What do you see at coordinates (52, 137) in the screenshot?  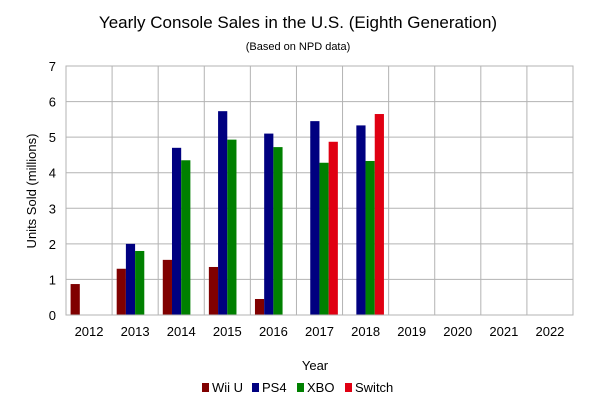 I see `y-tick-label: 5` at bounding box center [52, 137].